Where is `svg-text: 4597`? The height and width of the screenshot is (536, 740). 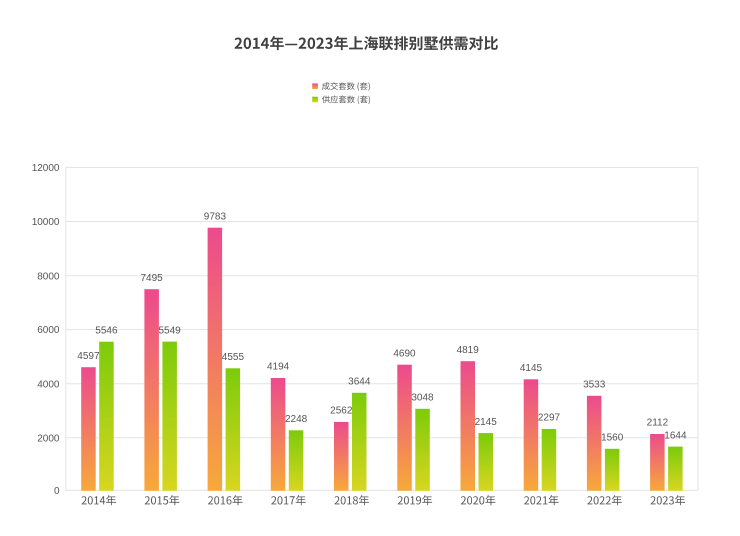
svg-text: 4597 is located at coordinates (88, 356).